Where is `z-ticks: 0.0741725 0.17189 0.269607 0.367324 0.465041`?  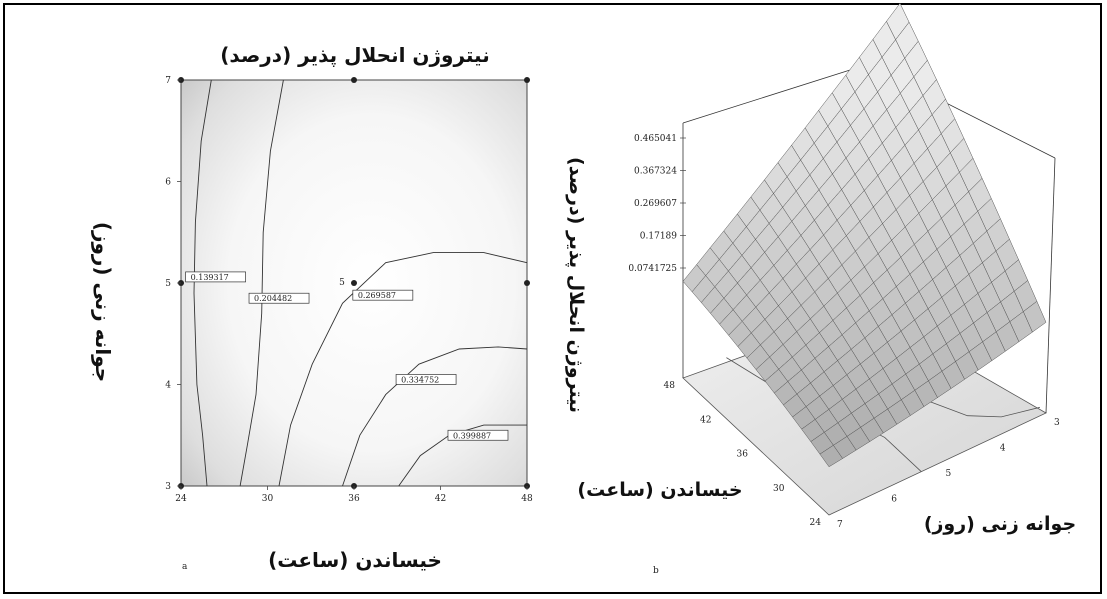
z-ticks: 0.0741725 0.17189 0.269607 0.367324 0.465041 is located at coordinates (657, 204).